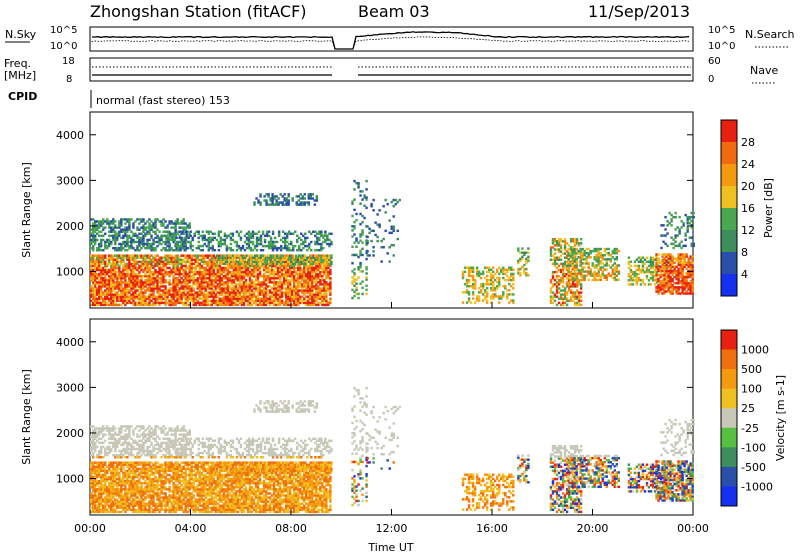  Describe the element at coordinates (68, 61) in the screenshot. I see `freq-max-label: 18` at that location.